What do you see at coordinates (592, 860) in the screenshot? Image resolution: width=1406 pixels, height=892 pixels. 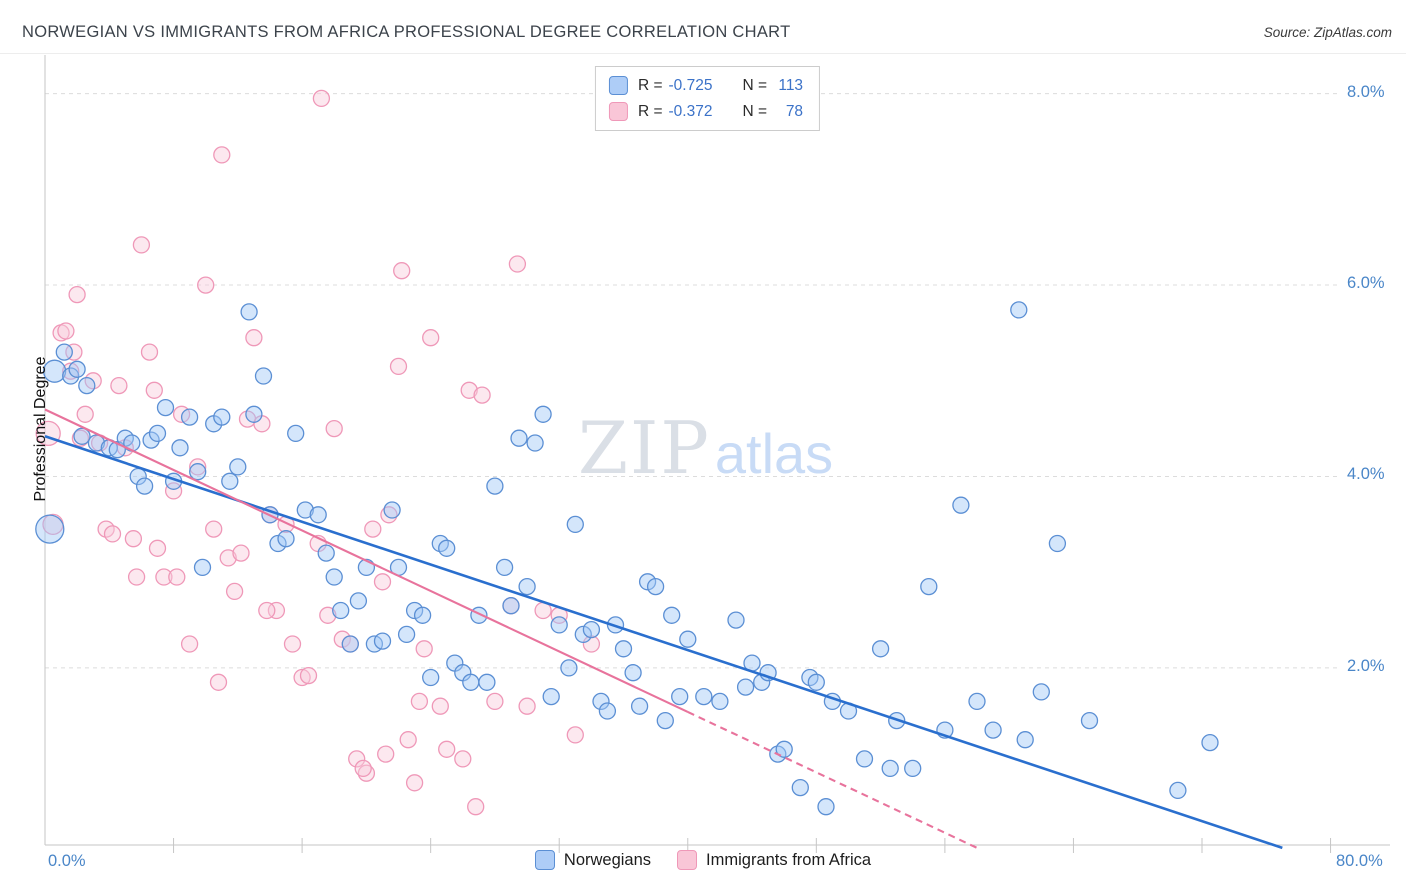 I see `legend-item-norwegians: Norwegians` at bounding box center [592, 860].